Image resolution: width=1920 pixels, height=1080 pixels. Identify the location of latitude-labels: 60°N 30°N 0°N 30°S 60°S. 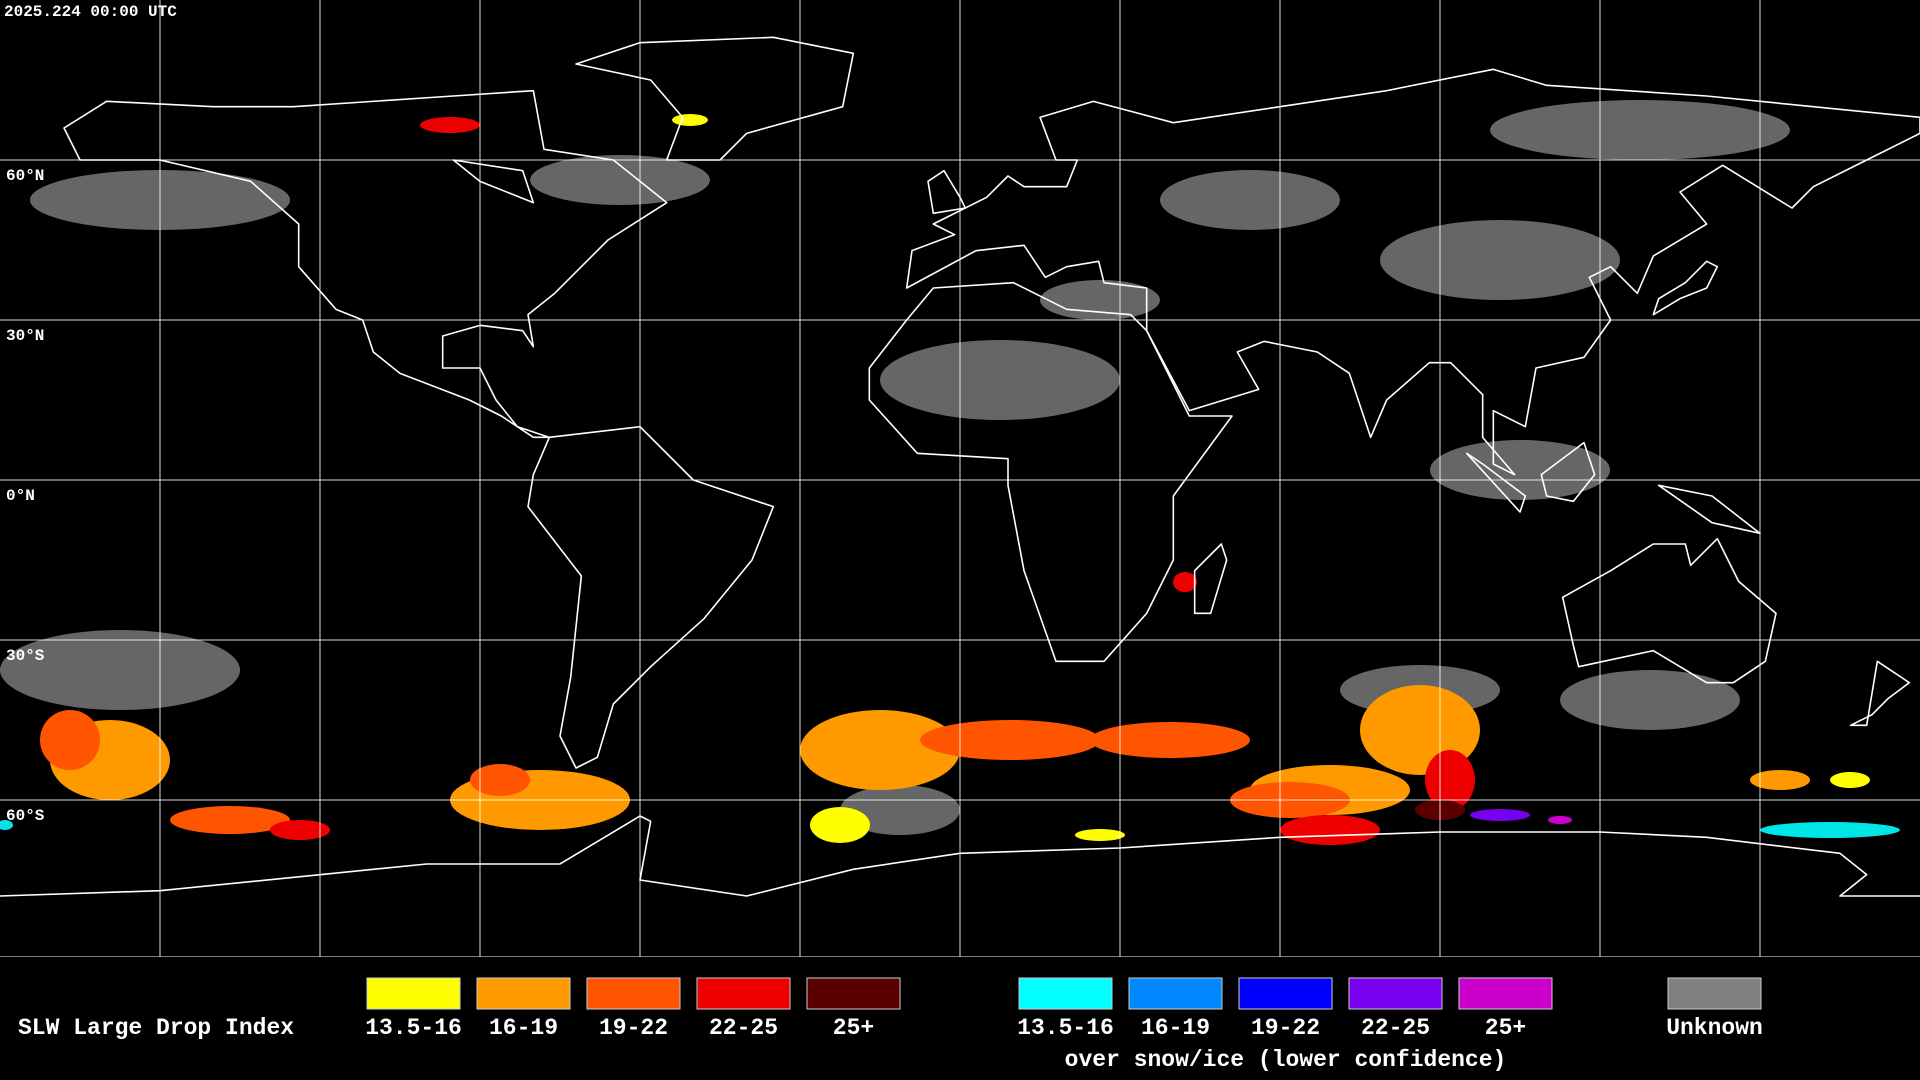
(25, 496).